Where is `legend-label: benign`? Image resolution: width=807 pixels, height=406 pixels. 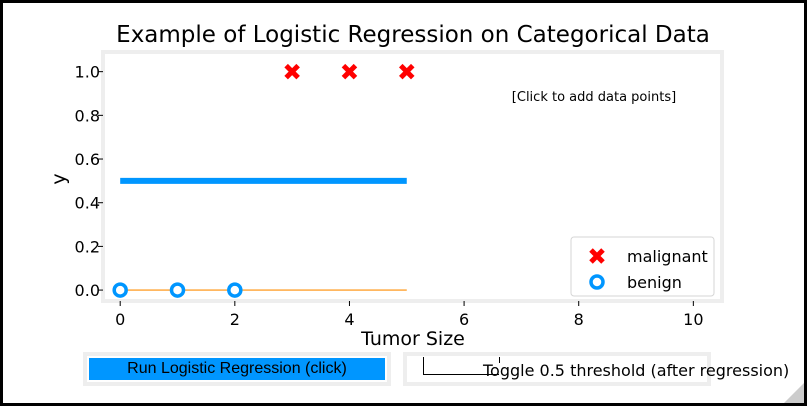 legend-label: benign is located at coordinates (654, 282).